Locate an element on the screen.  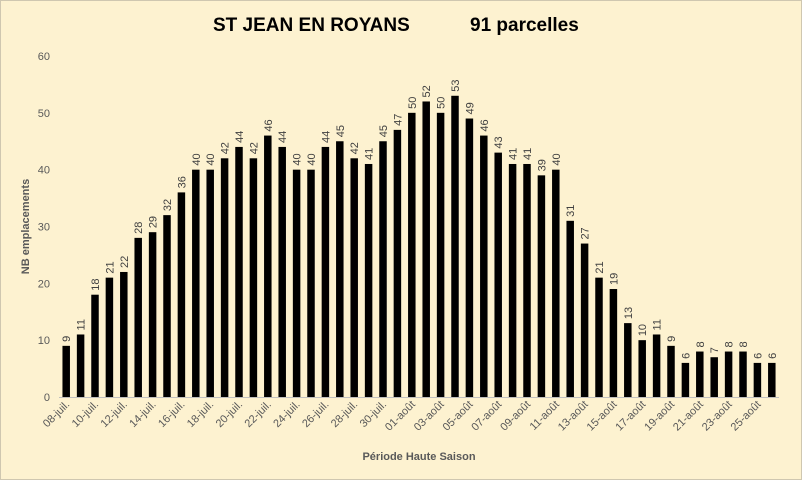
data-label: 47 is located at coordinates (398, 120).